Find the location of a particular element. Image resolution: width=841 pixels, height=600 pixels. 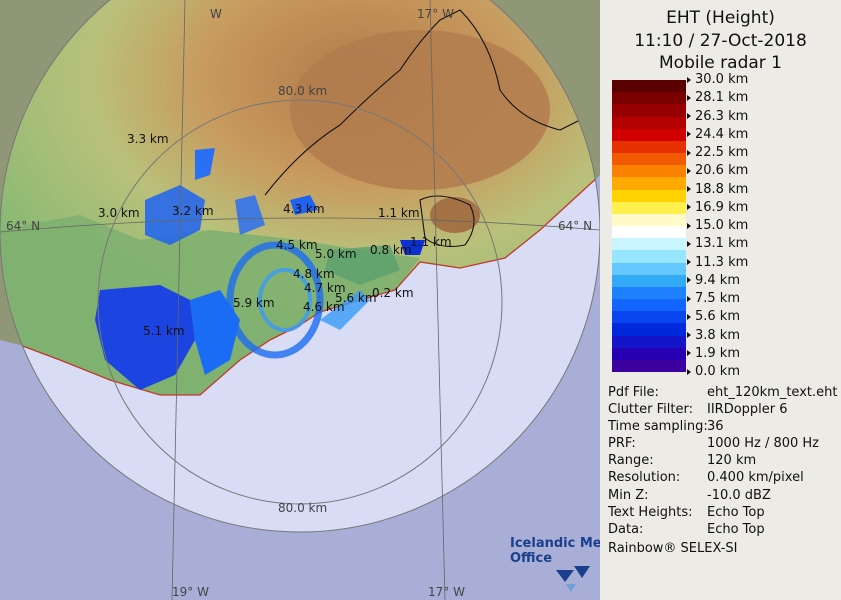

color-scale-tick-label: 28.1 km is located at coordinates (717, 97).